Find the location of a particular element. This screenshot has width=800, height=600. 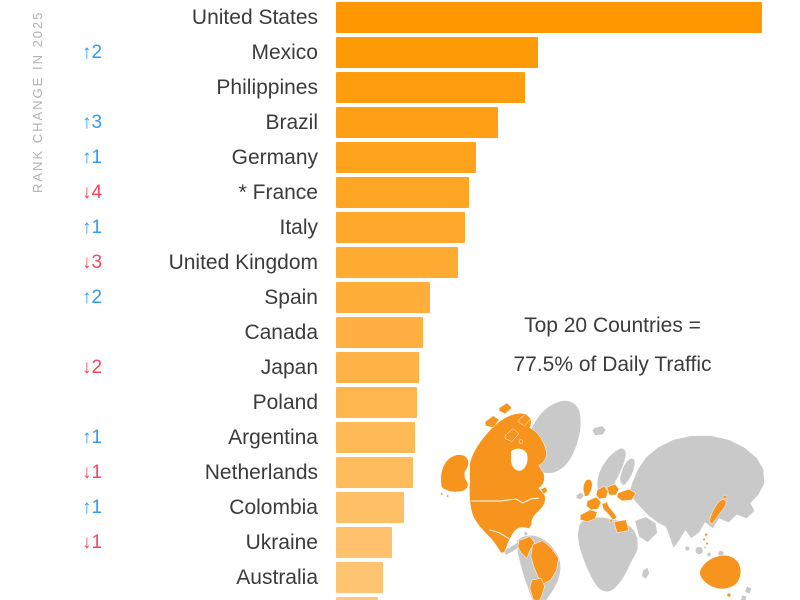

map-region-ireland is located at coordinates (580, 496).